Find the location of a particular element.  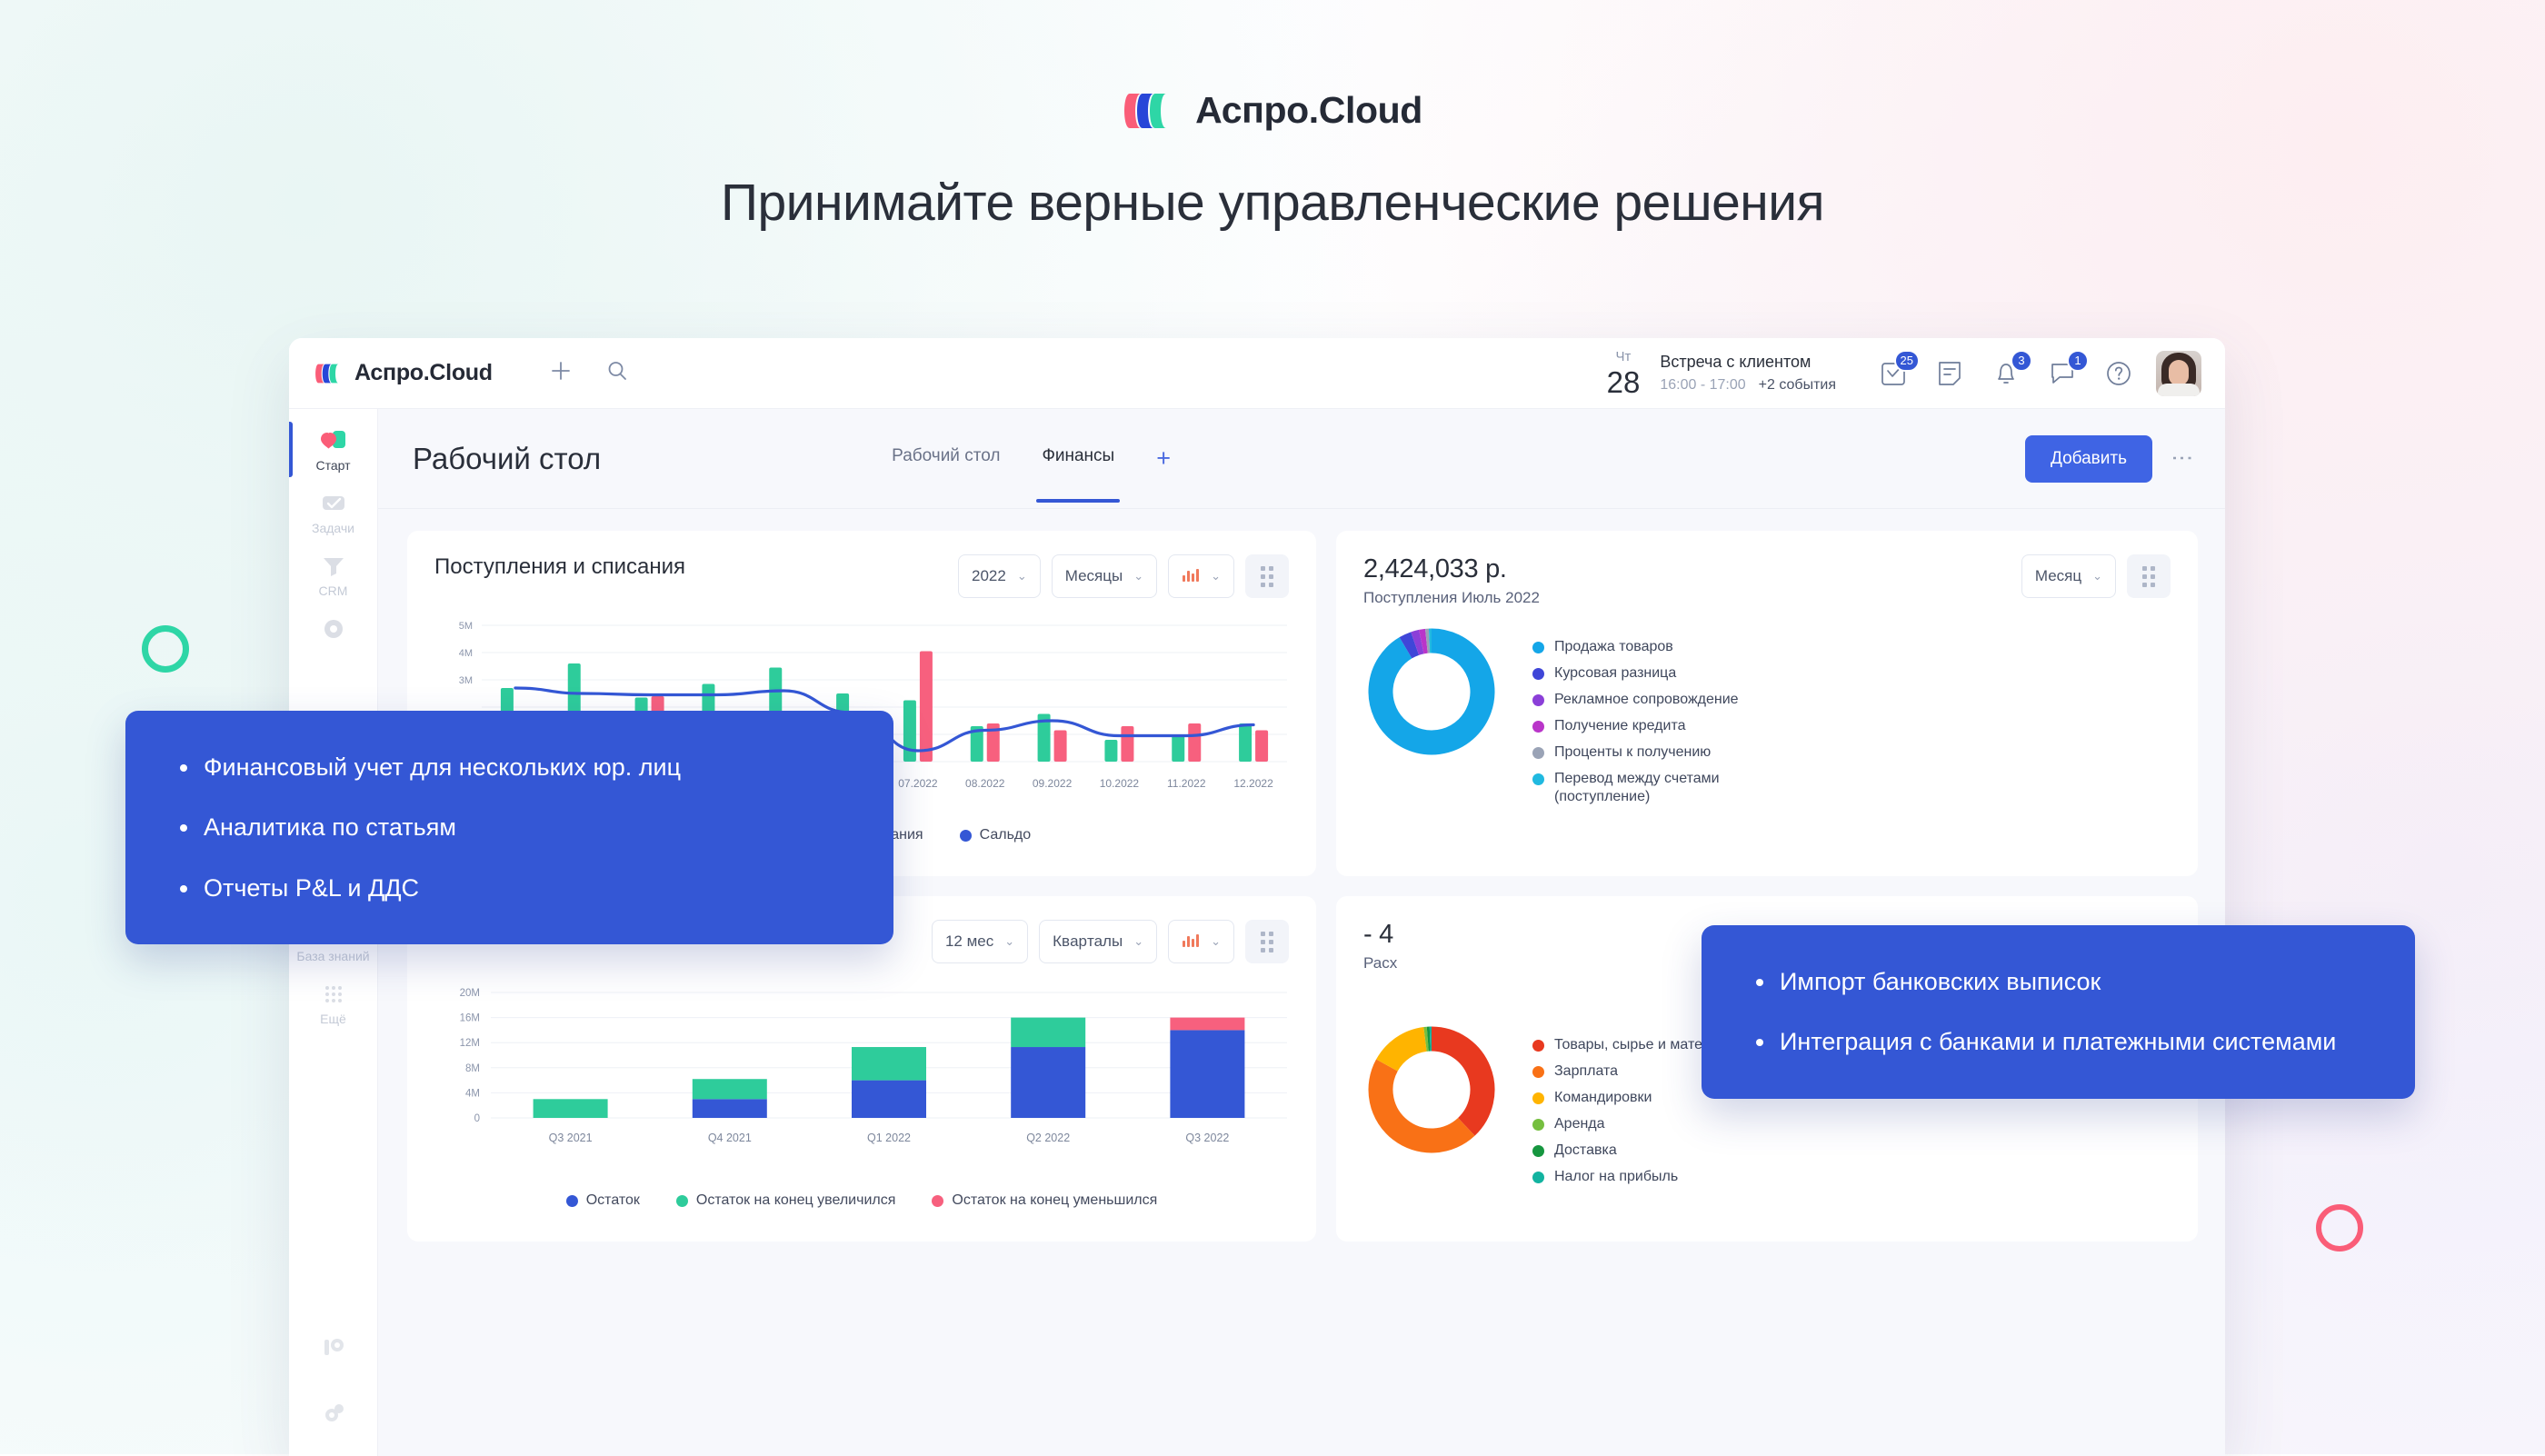

add-tab-icon: + is located at coordinates (1164, 458).